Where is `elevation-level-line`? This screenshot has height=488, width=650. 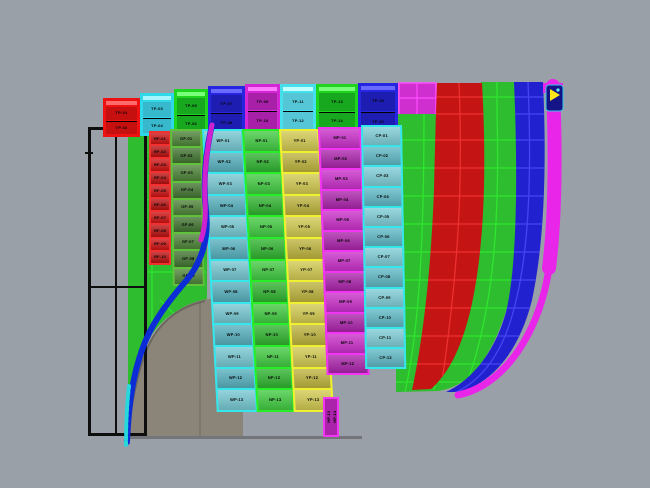
elevation-level-line is located at coordinates (117, 287).